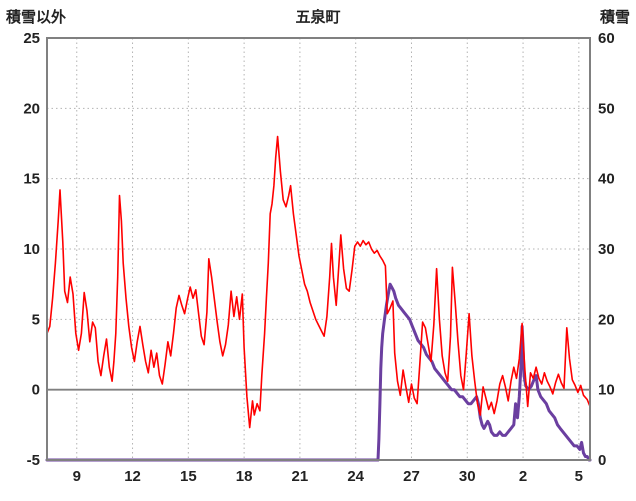 This screenshot has width=636, height=501. Describe the element at coordinates (188, 476) in the screenshot. I see `x-tick-label: 15` at that location.